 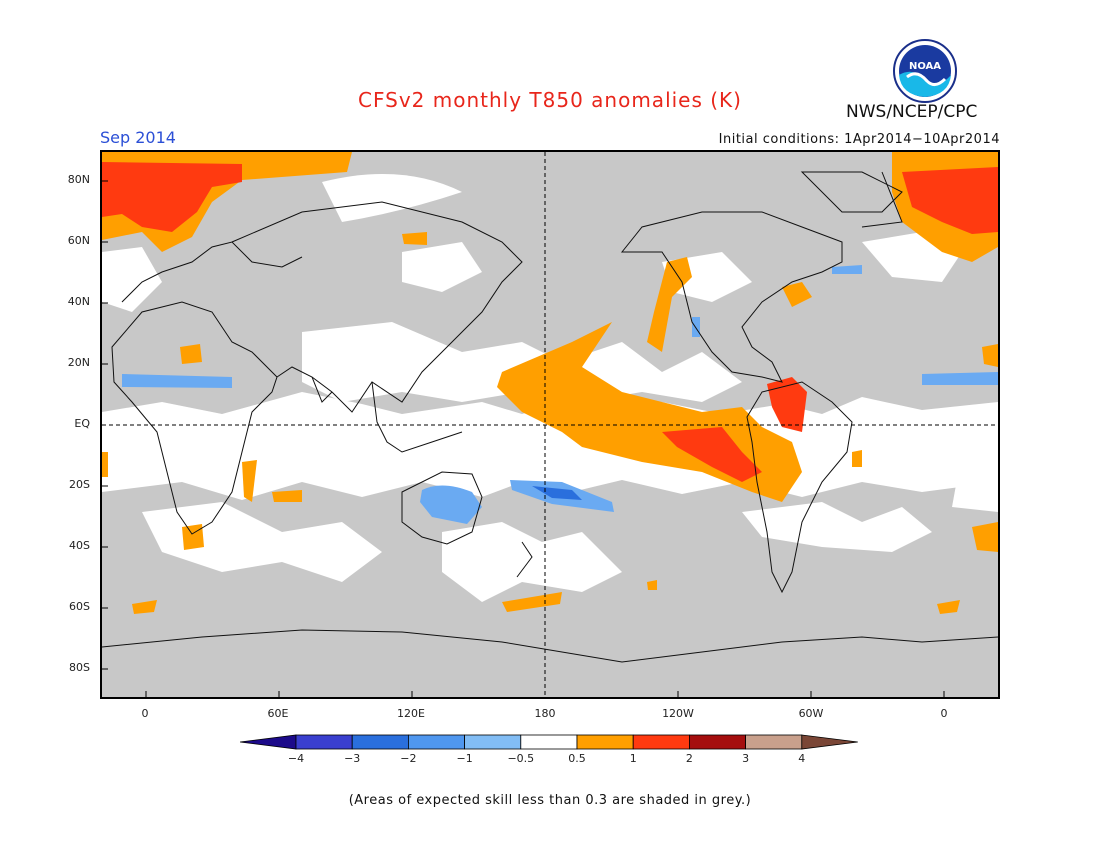 I want to click on lat-label-eq: EQ, so click(x=82, y=423).